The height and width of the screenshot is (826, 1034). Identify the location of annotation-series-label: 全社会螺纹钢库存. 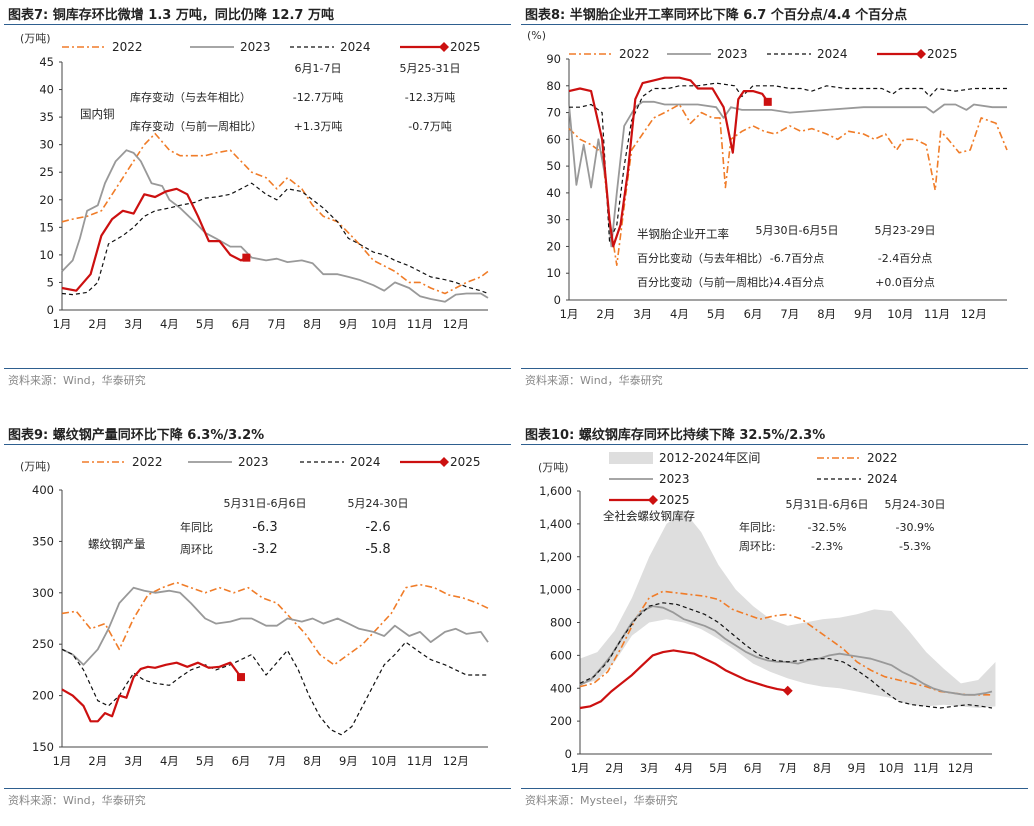
(649, 516).